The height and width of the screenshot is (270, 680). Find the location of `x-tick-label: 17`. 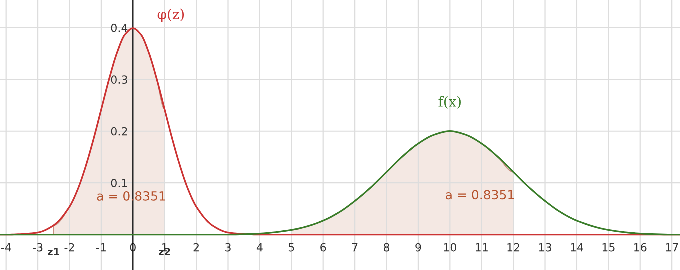

x-tick-label: 17 is located at coordinates (672, 248).